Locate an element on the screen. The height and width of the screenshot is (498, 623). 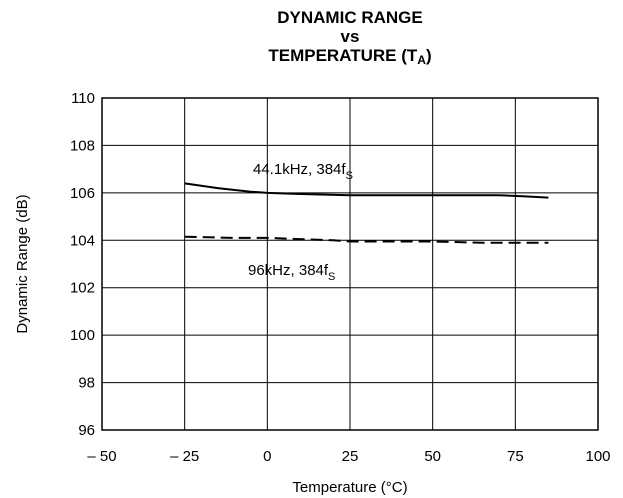
chart-title-line3-sub: A is located at coordinates (421, 60).